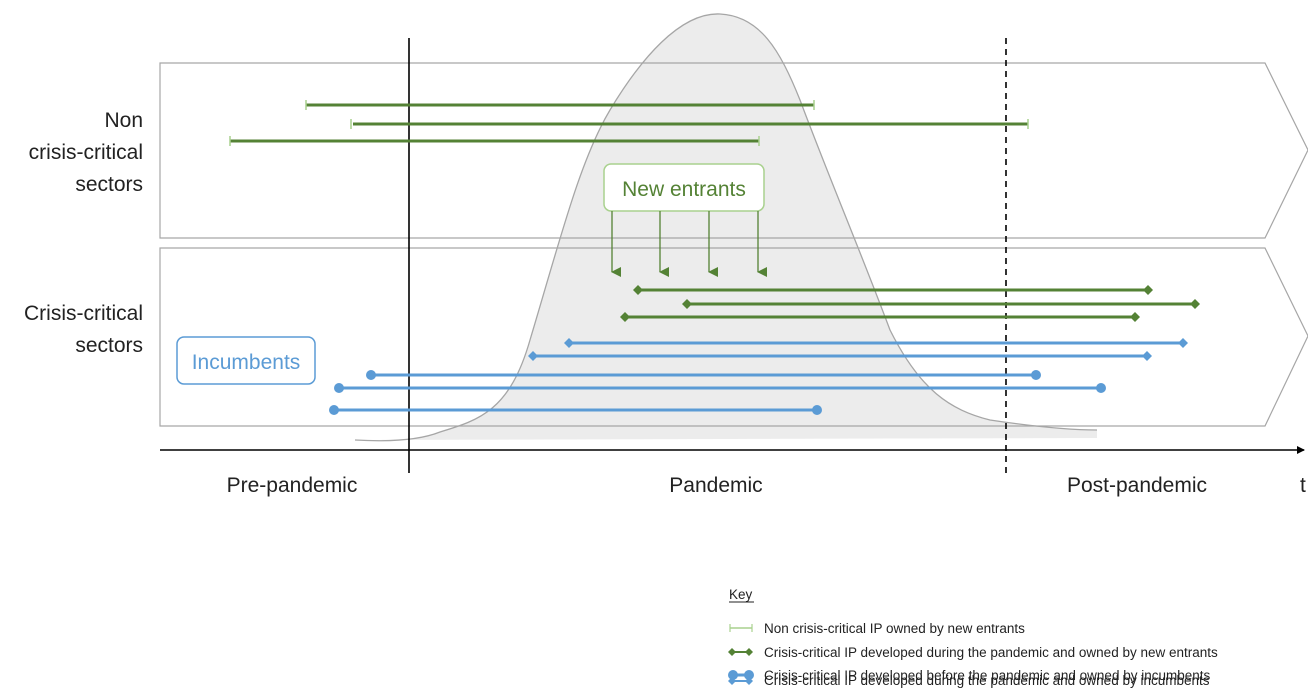 The height and width of the screenshot is (689, 1308). I want to click on key-symbol-incumbent-during, so click(740, 681).